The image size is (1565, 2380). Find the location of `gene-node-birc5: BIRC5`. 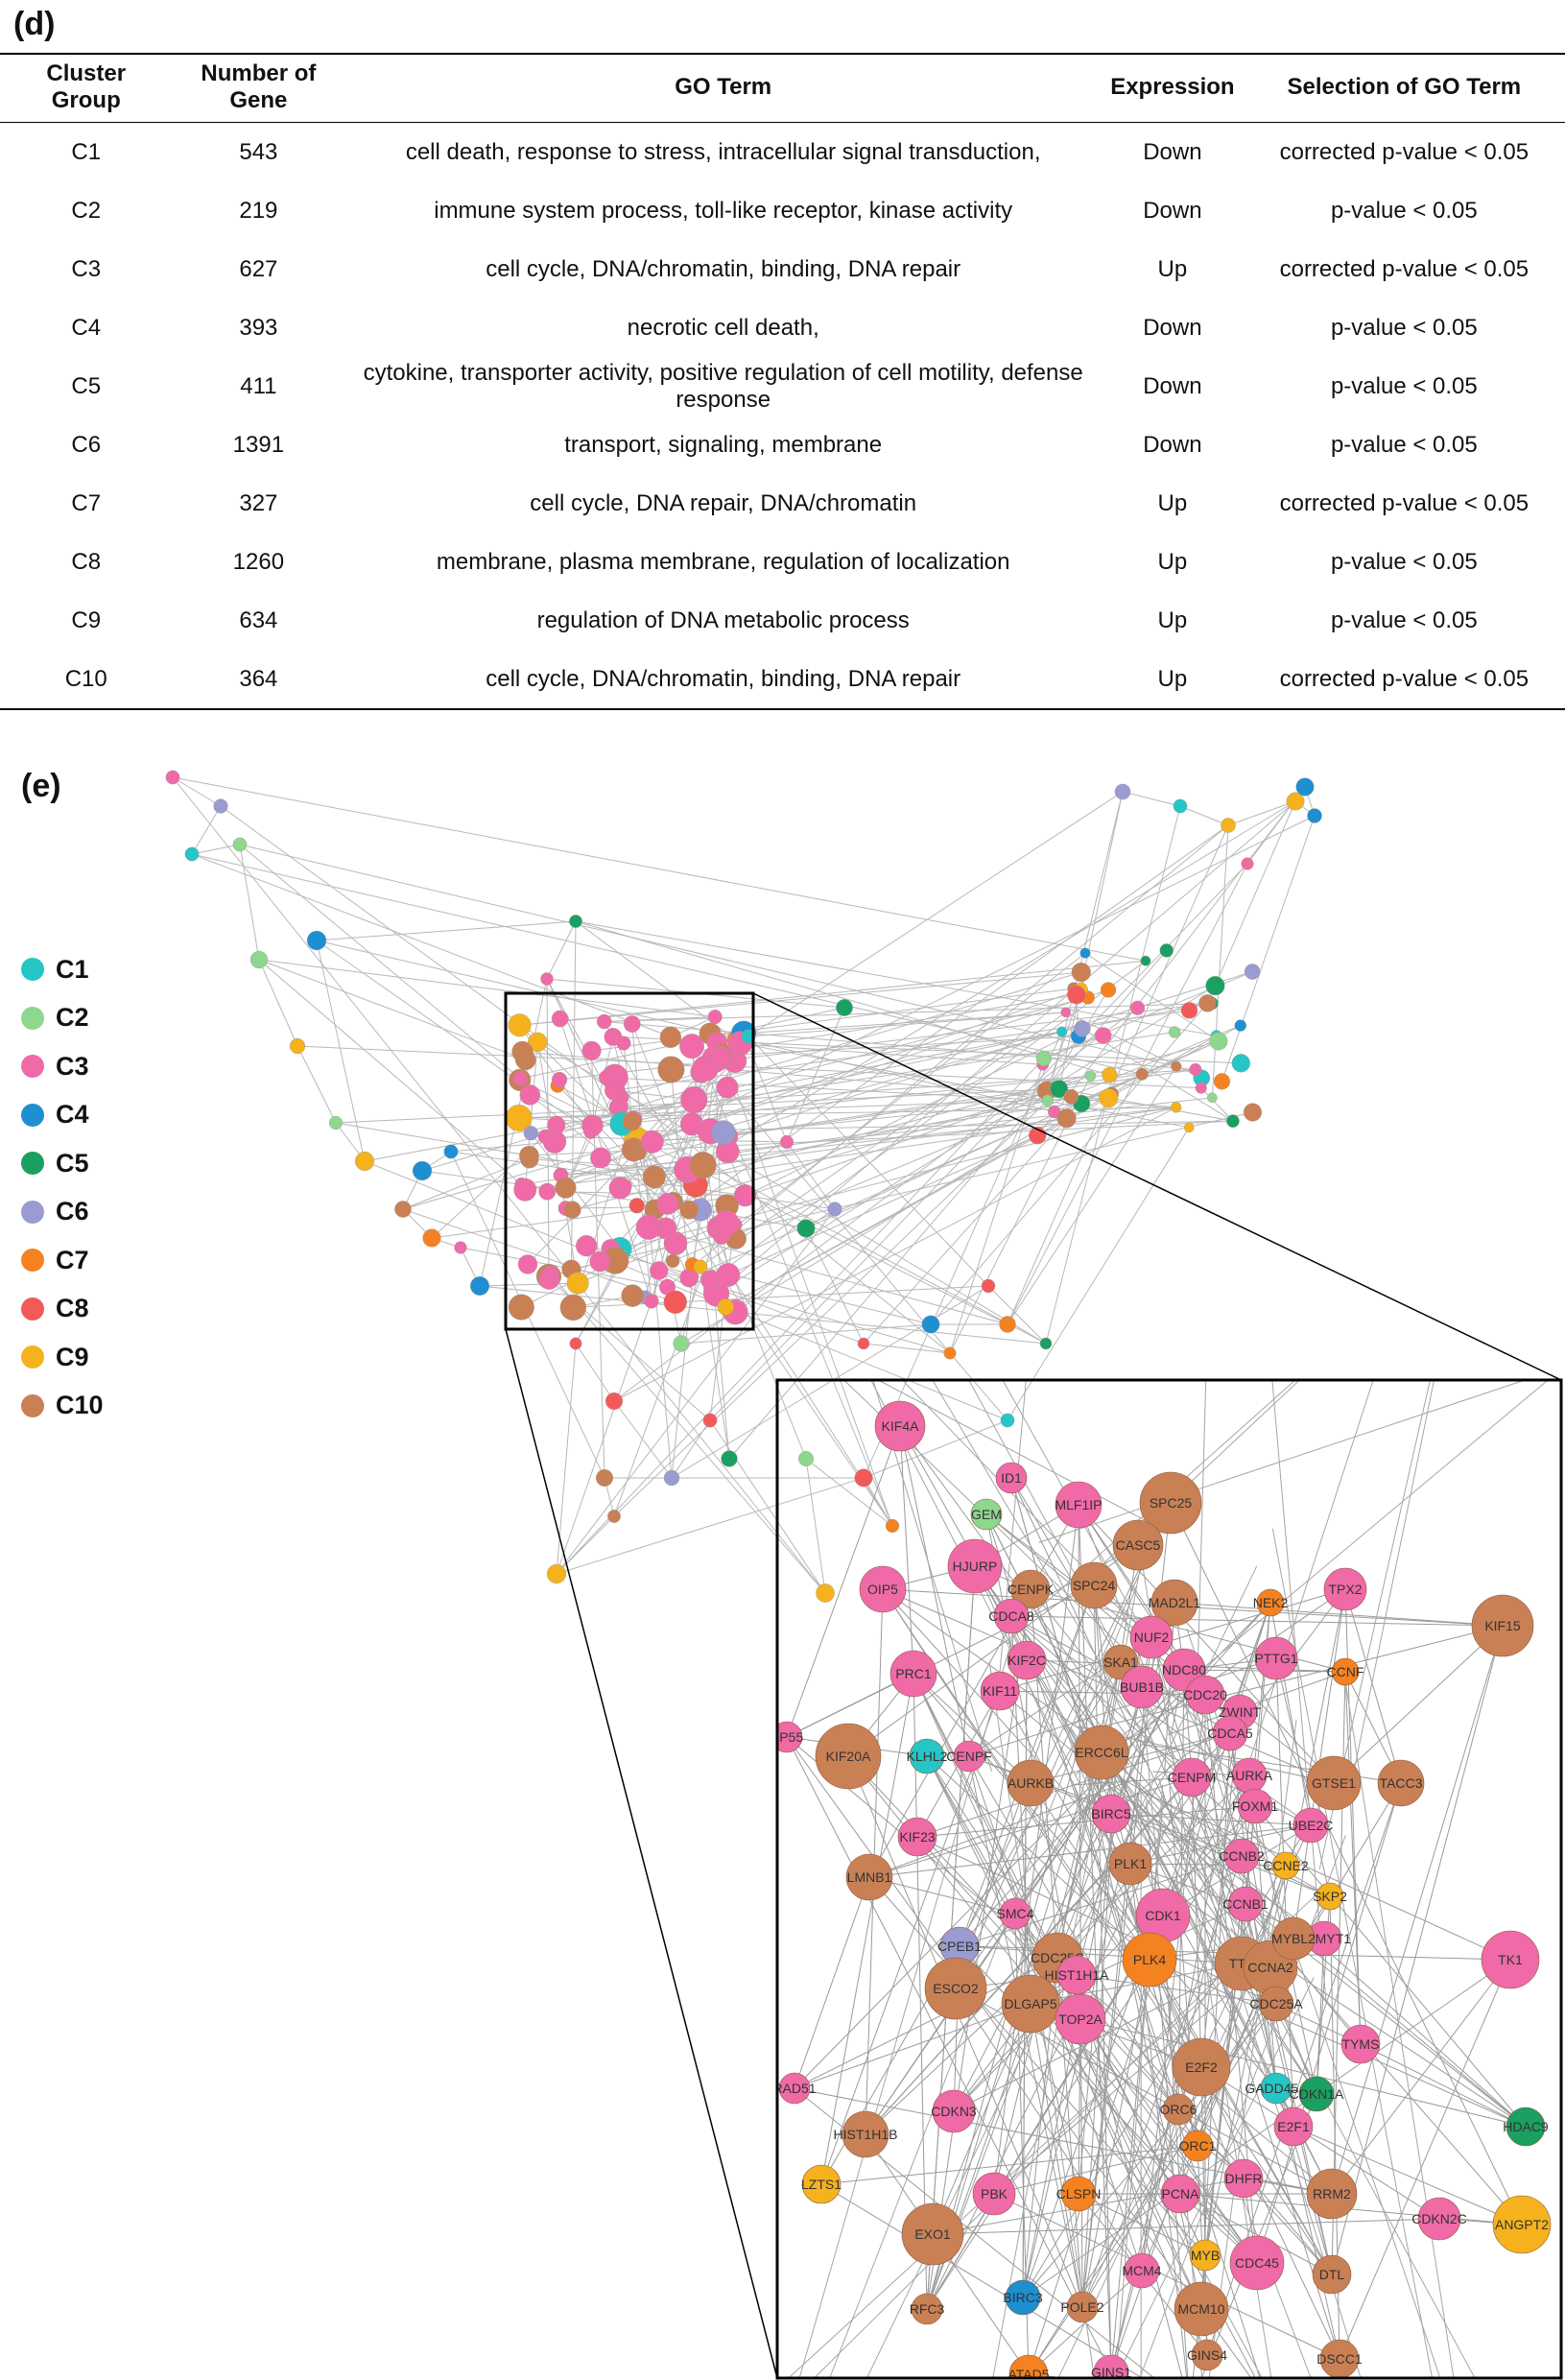

gene-node-birc5: BIRC5 is located at coordinates (1111, 1814).